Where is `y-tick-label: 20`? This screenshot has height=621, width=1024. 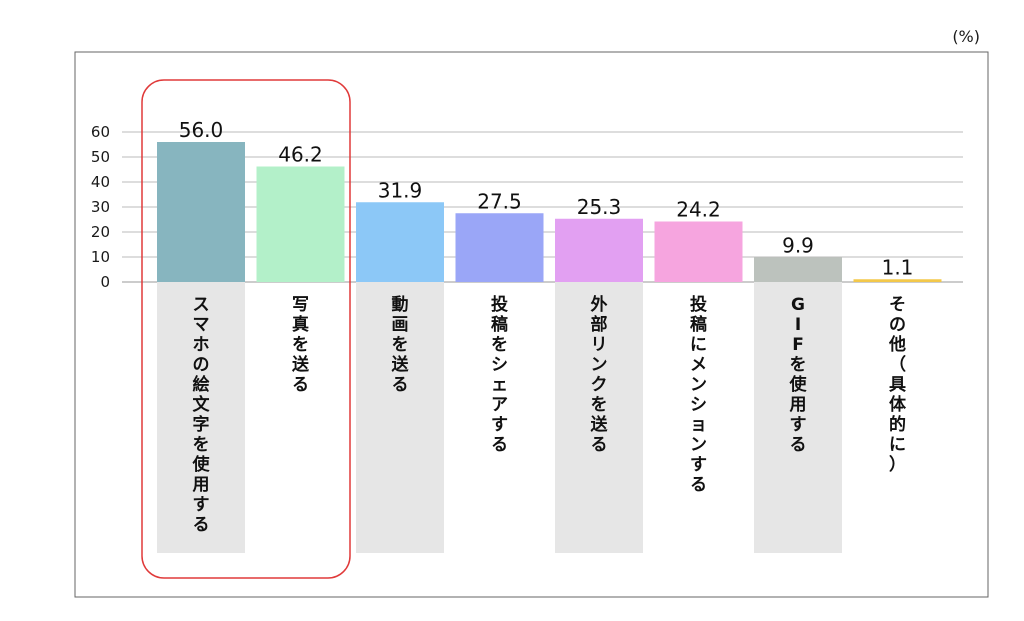
y-tick-label: 20 is located at coordinates (100, 232).